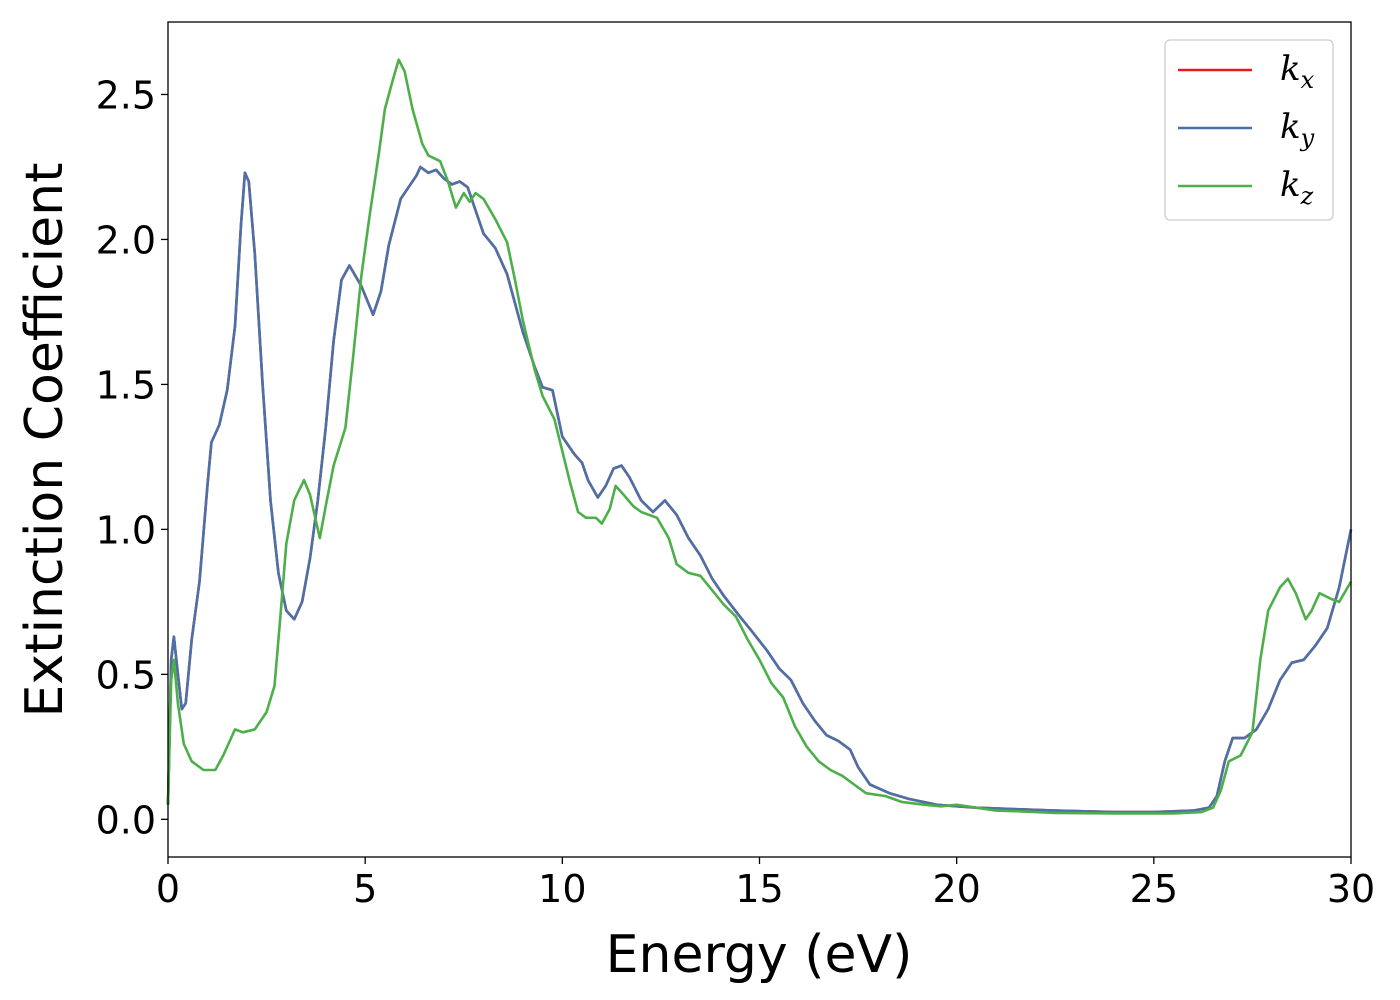 This screenshot has height=1000, width=1400. What do you see at coordinates (562, 889) in the screenshot?
I see `x-tick-label: 10` at bounding box center [562, 889].